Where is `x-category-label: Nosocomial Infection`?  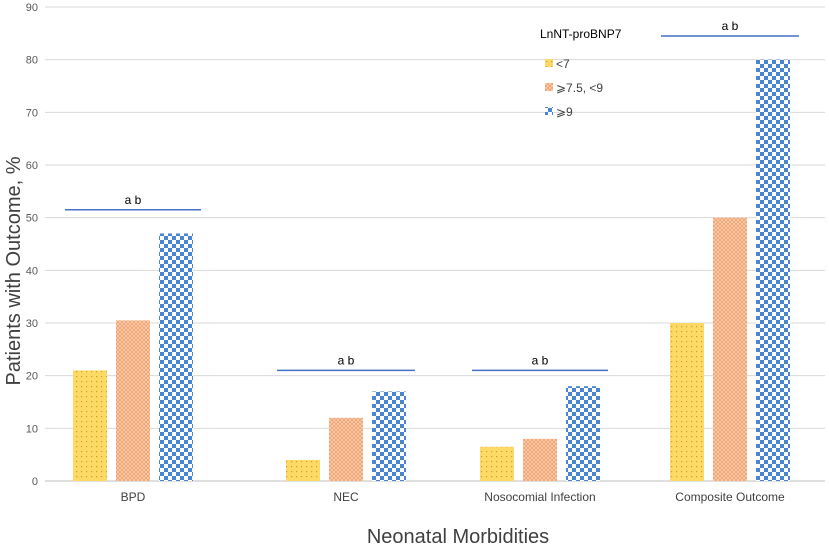
x-category-label: Nosocomial Infection is located at coordinates (539, 497).